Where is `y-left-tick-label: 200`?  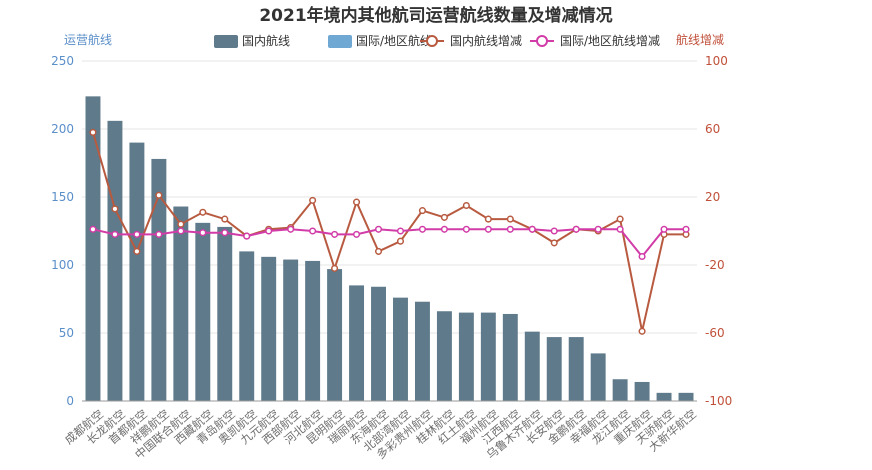 y-left-tick-label: 200 is located at coordinates (62, 129).